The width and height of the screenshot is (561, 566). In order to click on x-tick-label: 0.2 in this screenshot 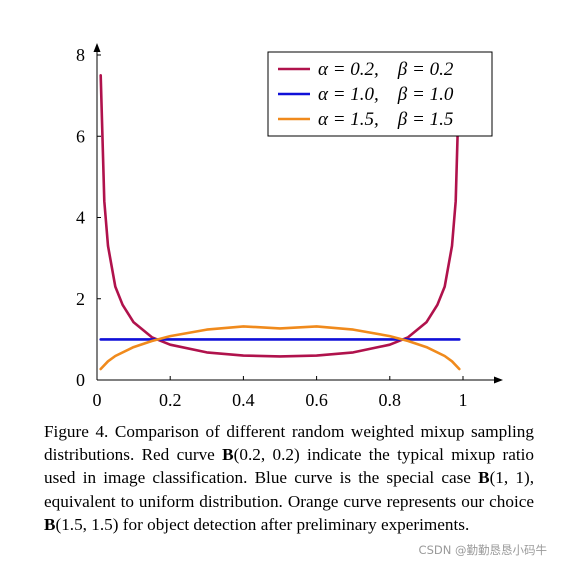, I will do `click(170, 400)`.